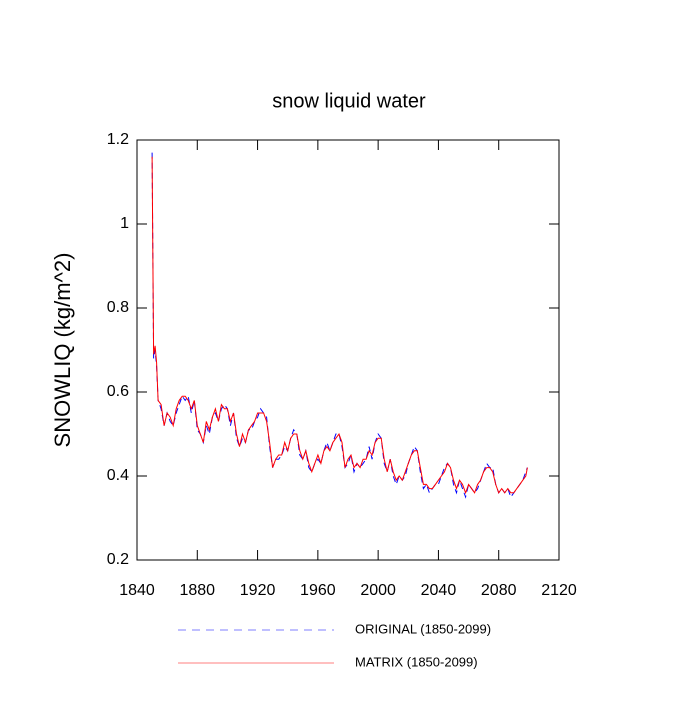 The width and height of the screenshot is (700, 705). Describe the element at coordinates (499, 590) in the screenshot. I see `x-tick-label: 2080` at that location.